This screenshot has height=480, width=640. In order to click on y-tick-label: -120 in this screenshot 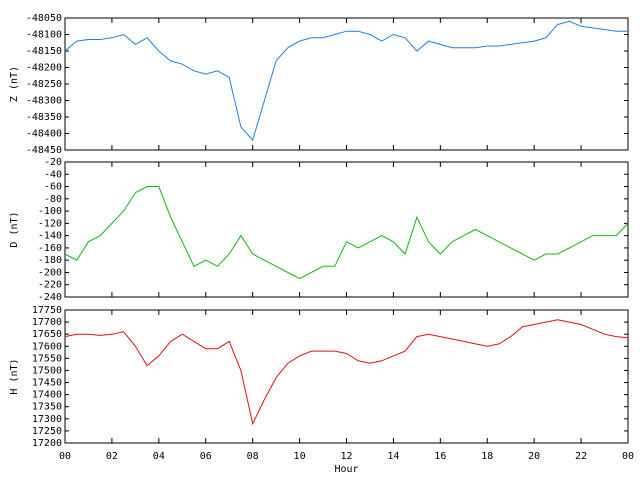, I will do `click(50, 223)`.